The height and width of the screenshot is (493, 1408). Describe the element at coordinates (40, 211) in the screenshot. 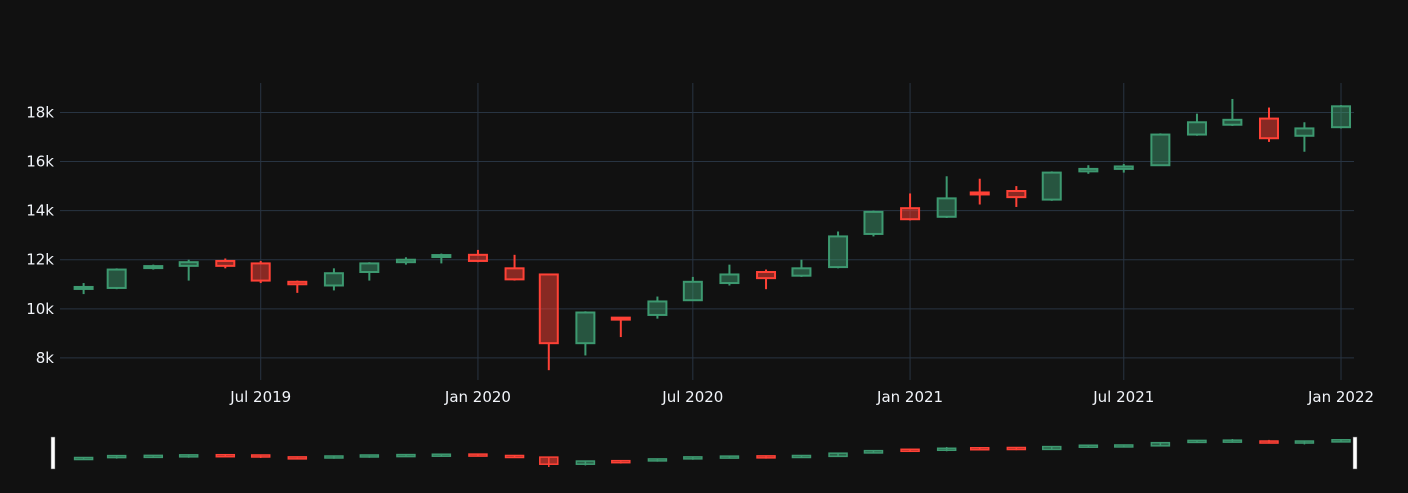

I see `y-tick-label: 14k` at that location.